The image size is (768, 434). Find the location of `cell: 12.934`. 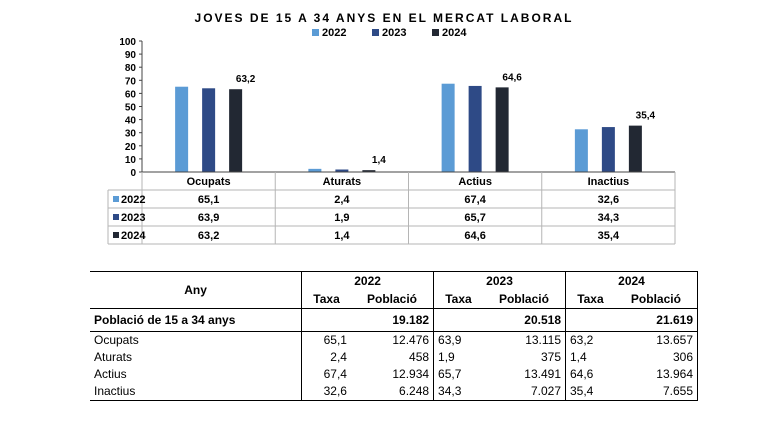

cell: 12.934 is located at coordinates (411, 374).